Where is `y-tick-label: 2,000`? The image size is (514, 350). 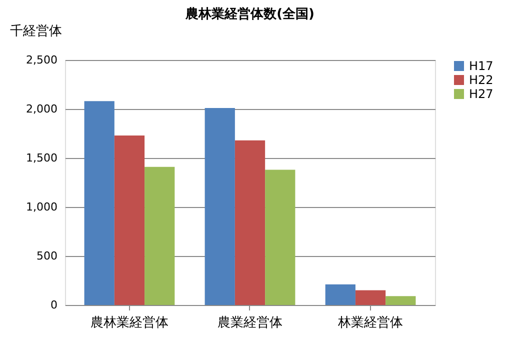
y-tick-label: 2,000 is located at coordinates (42, 109).